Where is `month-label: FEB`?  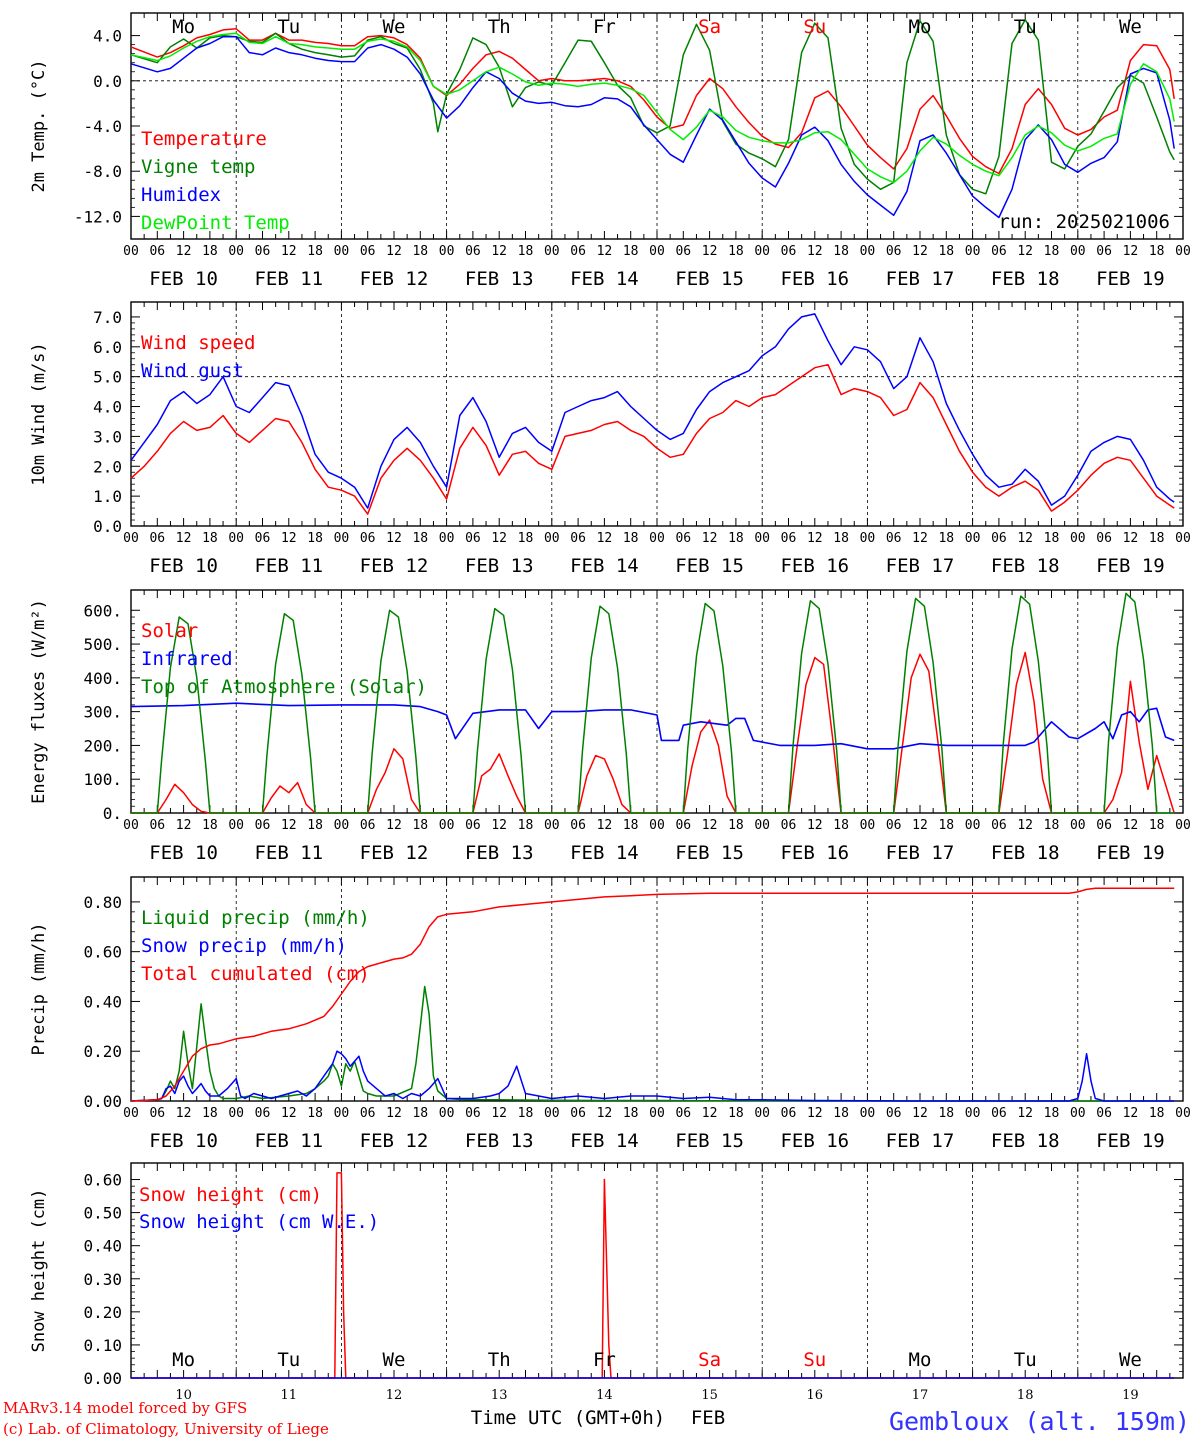 month-label: FEB is located at coordinates (708, 1418).